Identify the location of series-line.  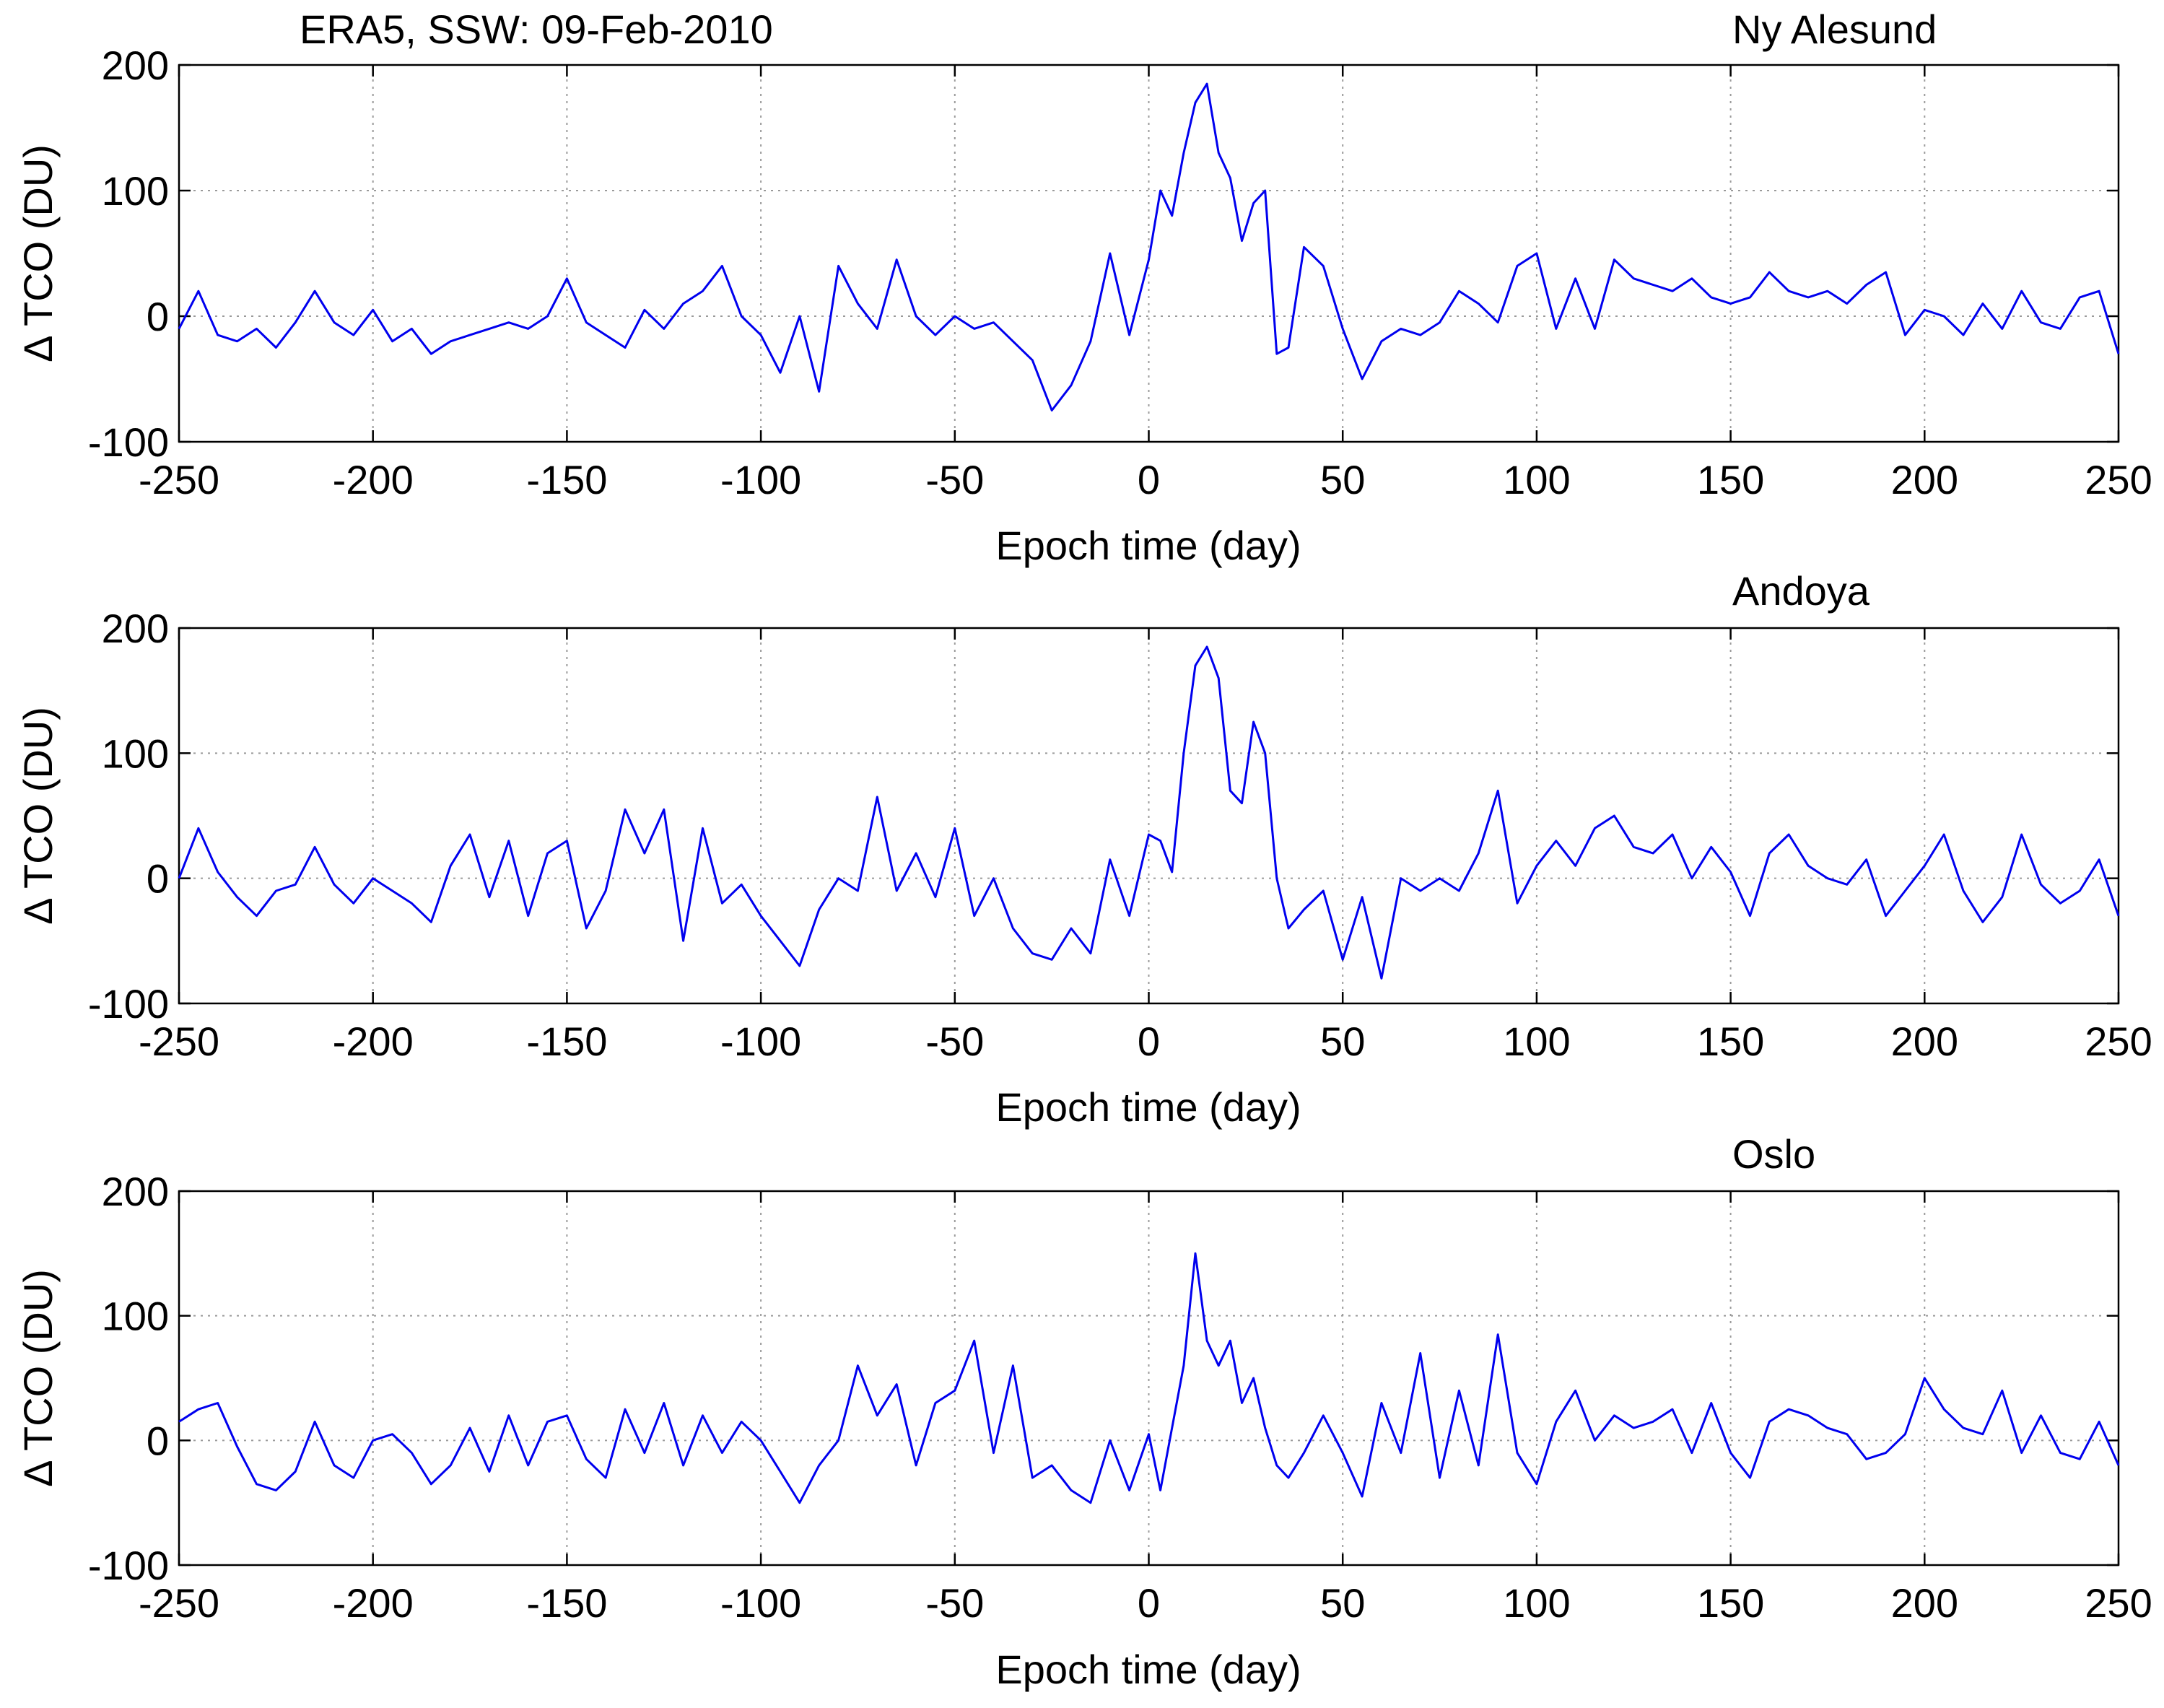
(1149, 1378).